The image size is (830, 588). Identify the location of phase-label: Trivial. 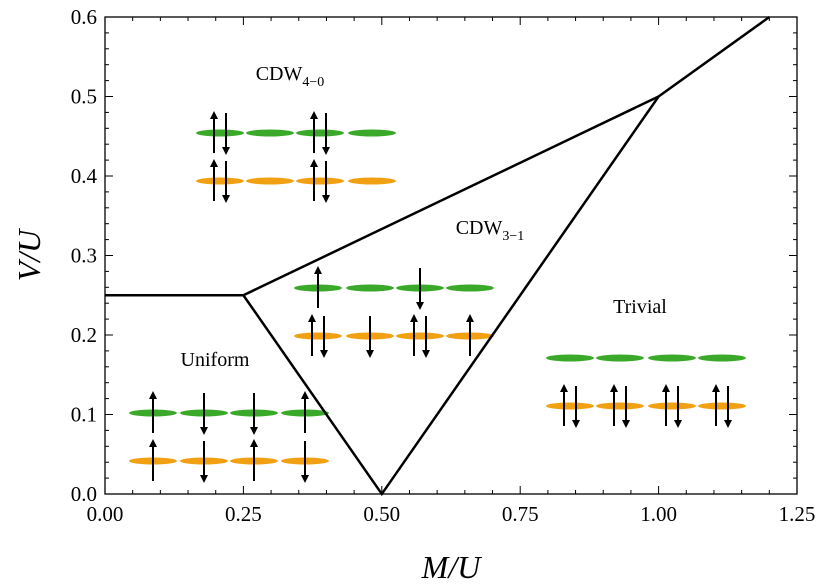
(640, 307).